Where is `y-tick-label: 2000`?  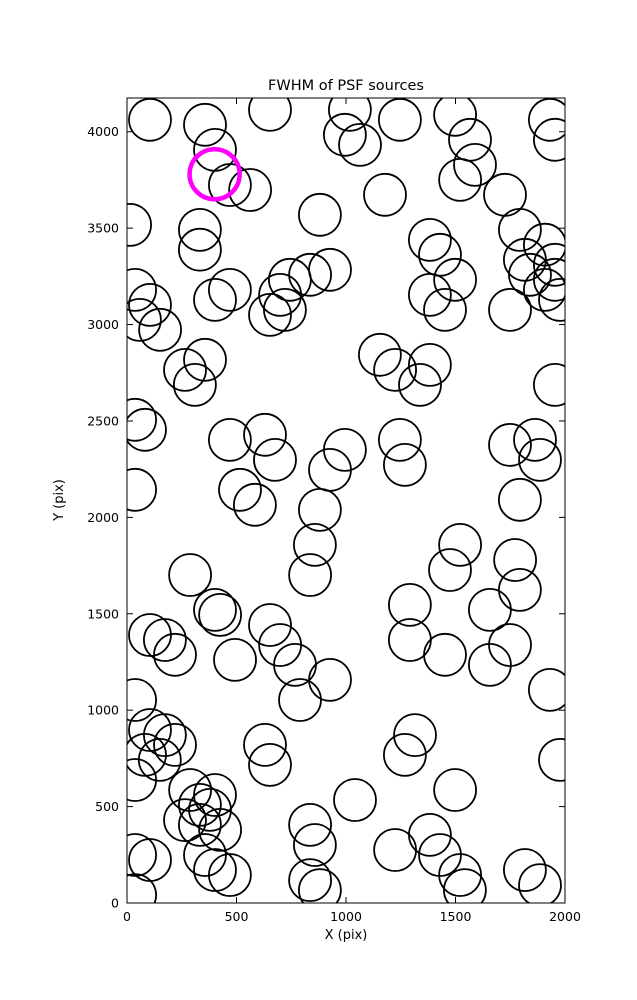
y-tick-label: 2000 is located at coordinates (103, 517).